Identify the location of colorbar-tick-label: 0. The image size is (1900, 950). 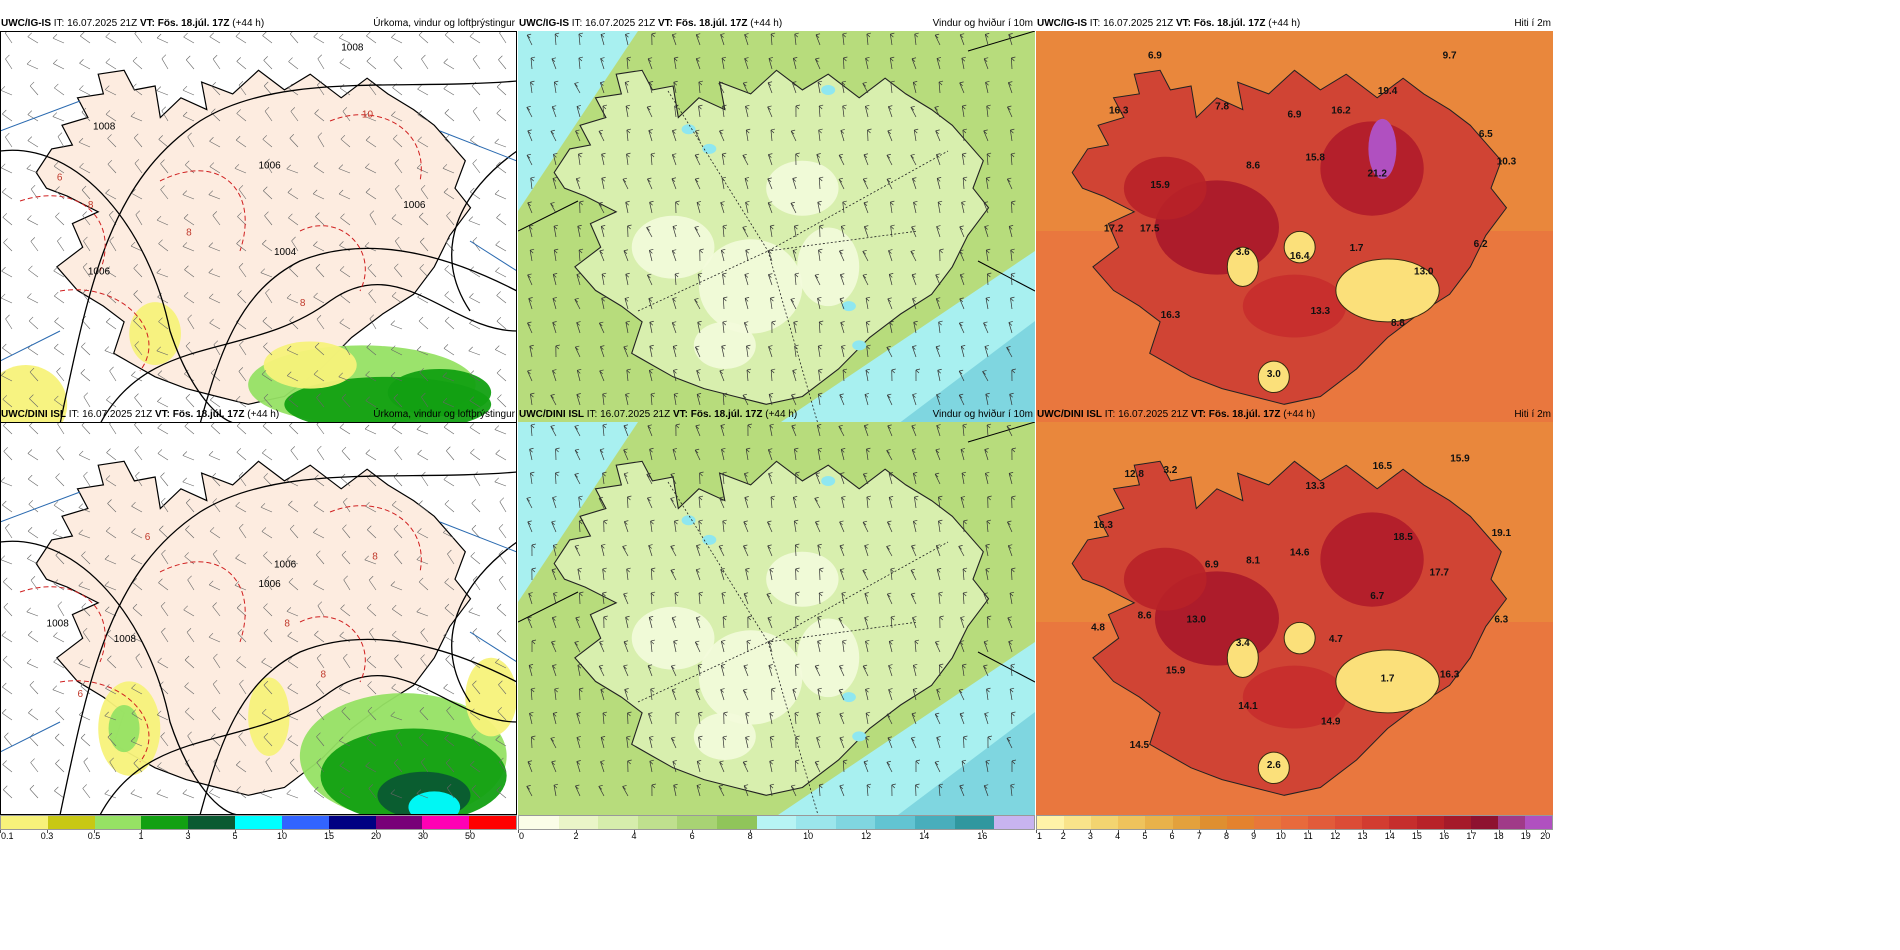
(522, 836).